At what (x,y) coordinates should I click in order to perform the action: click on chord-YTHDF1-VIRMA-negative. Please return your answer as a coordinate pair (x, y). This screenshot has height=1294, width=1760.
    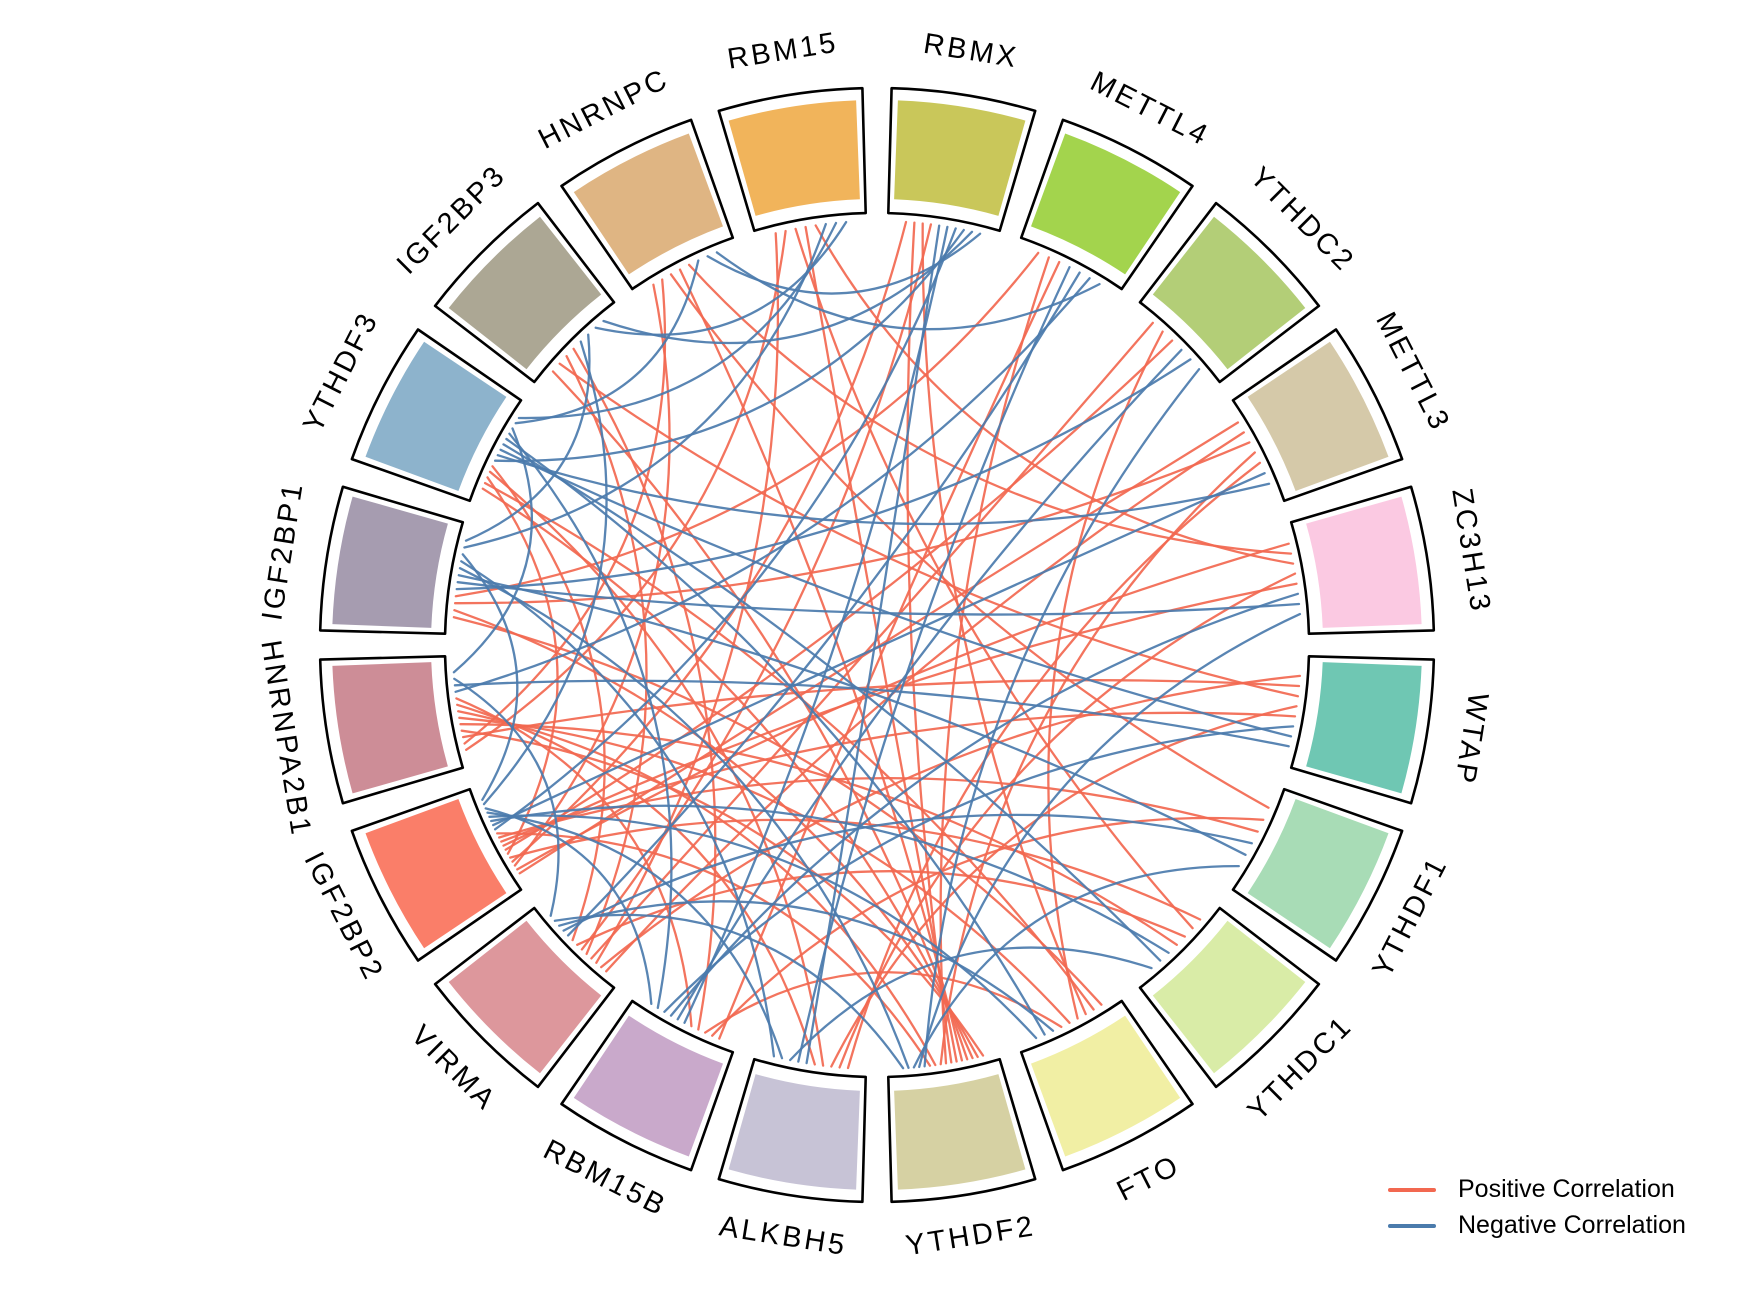
    Looking at the image, I should click on (907, 872).